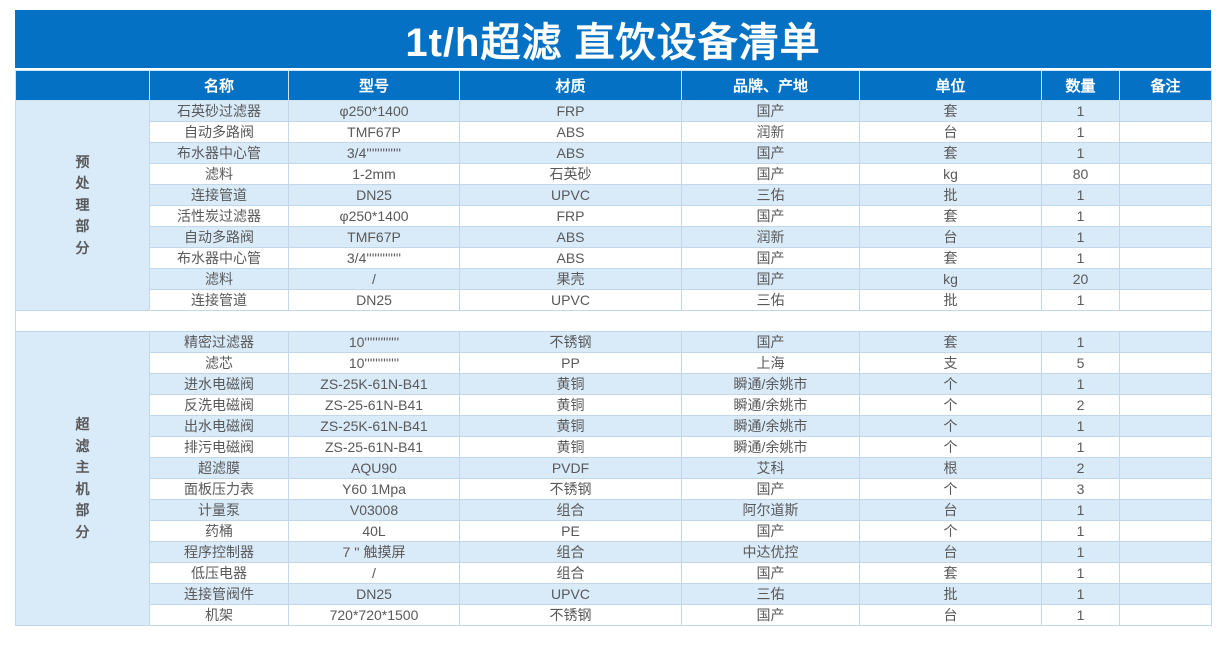 This screenshot has height=668, width=1225. Describe the element at coordinates (613, 85) in the screenshot. I see `header-row: 名称 型号 材质 品牌、产地 单位 数量 备注` at that location.